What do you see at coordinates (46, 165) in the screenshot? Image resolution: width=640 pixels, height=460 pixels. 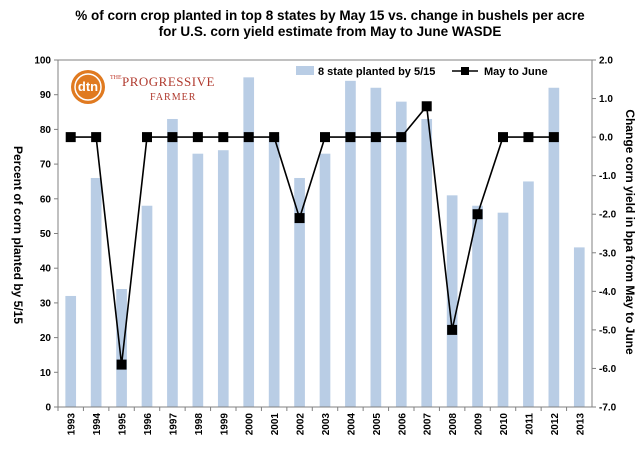 I see `left-tick-label: 70` at bounding box center [46, 165].